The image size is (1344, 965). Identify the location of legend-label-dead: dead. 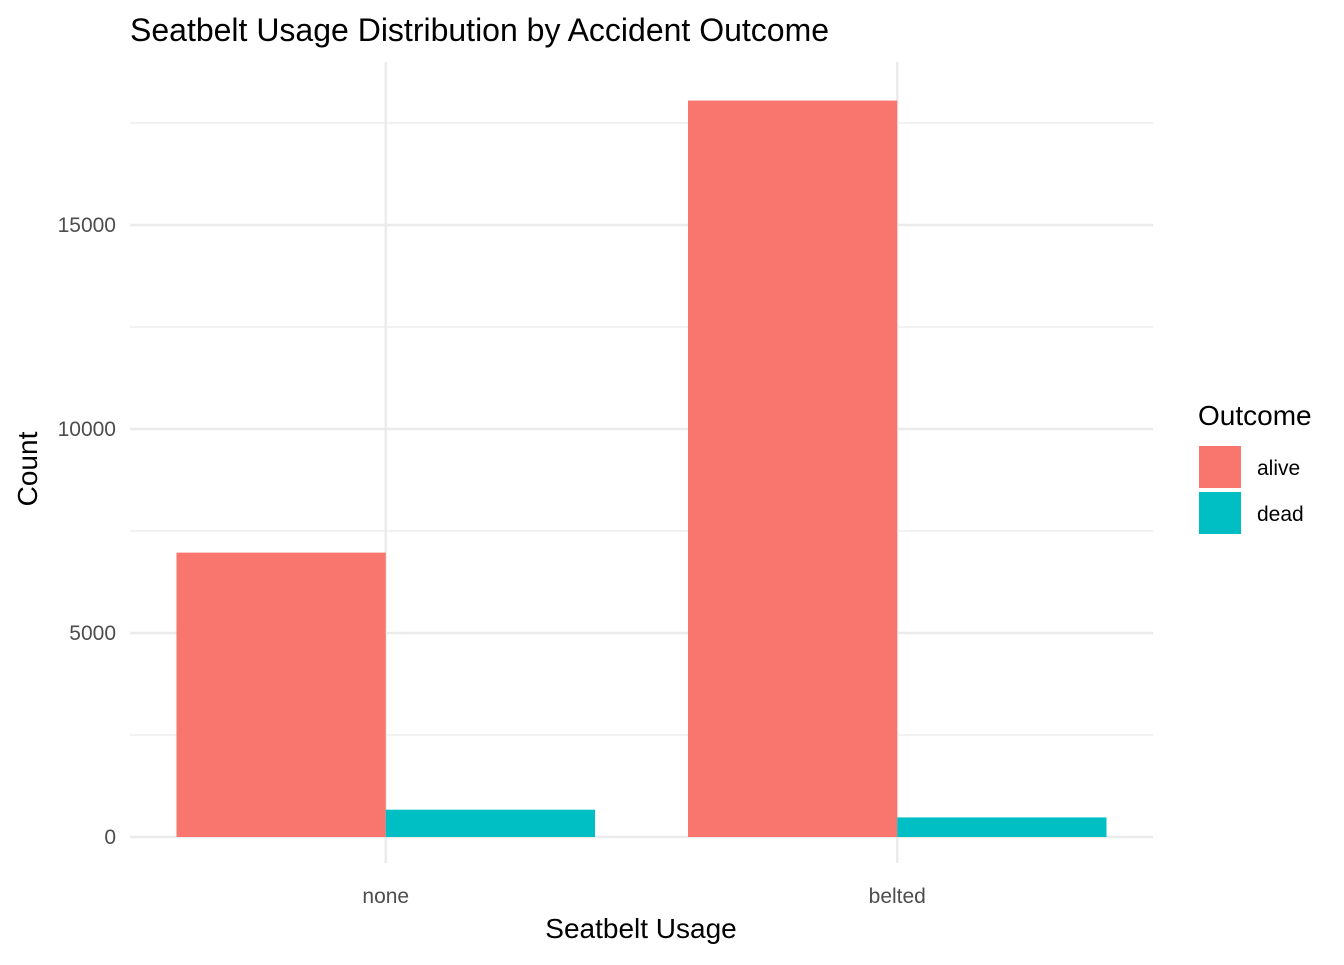
(1280, 514).